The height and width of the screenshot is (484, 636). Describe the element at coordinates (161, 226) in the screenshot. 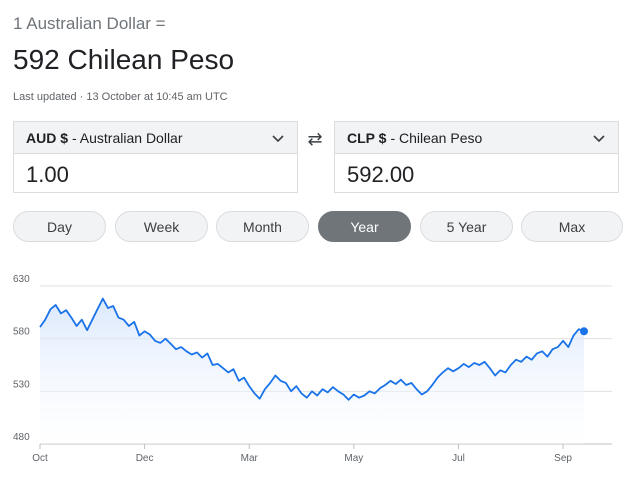

I see `range-button-week: Week` at that location.